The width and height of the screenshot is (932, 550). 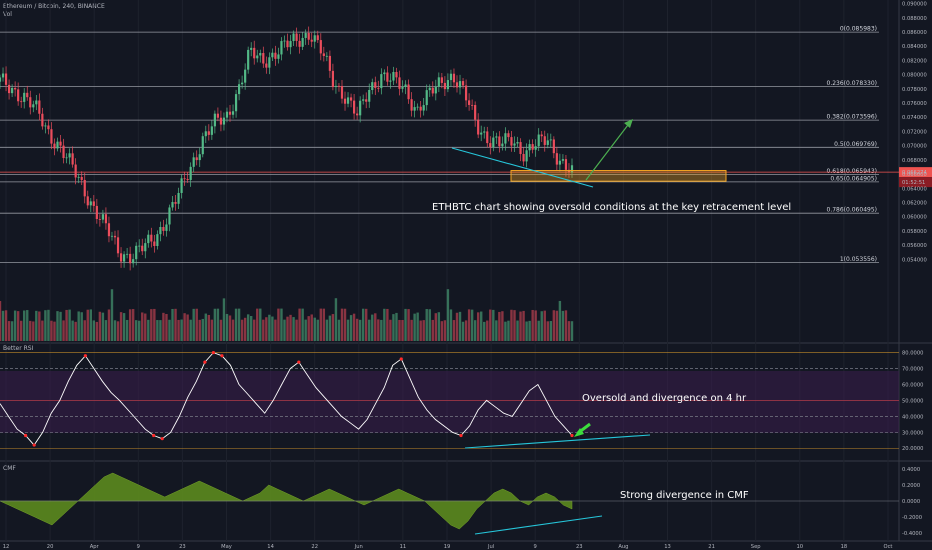 I want to click on fib-label: 0.618(0.065943), so click(x=852, y=171).